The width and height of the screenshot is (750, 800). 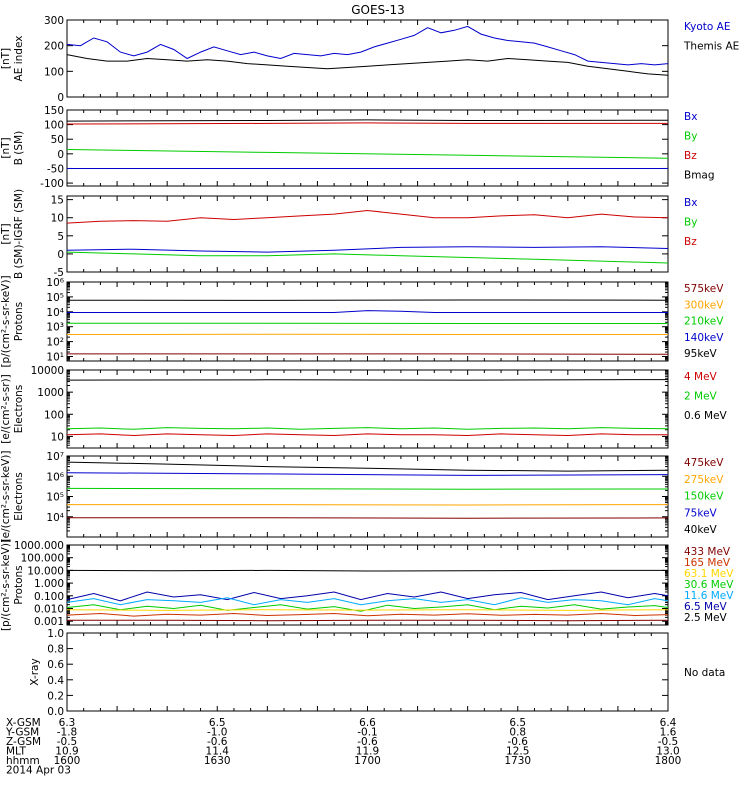 What do you see at coordinates (367, 733) in the screenshot?
I see `x-row-value: -0.1` at bounding box center [367, 733].